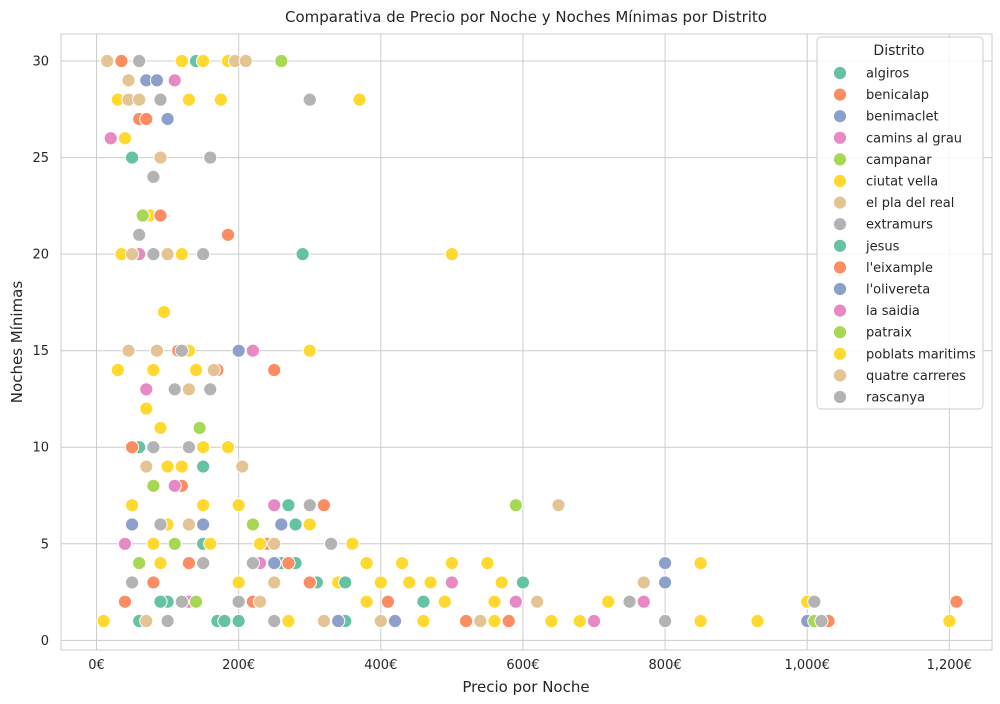 The width and height of the screenshot is (1000, 704). Describe the element at coordinates (872, 333) in the screenshot. I see `legend-item: patraix` at that location.